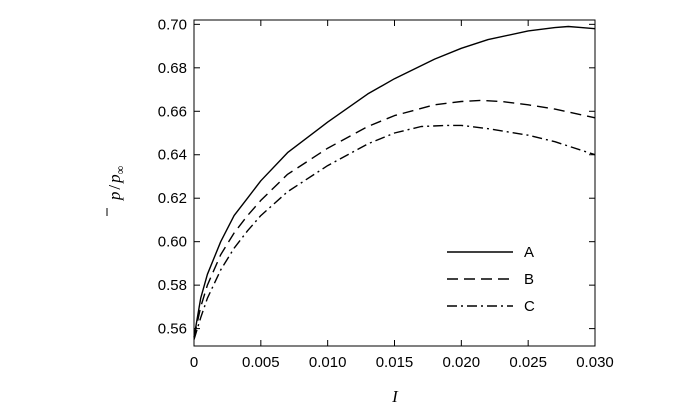 The width and height of the screenshot is (700, 415). I want to click on y-axis-label-base: p, so click(114, 179).